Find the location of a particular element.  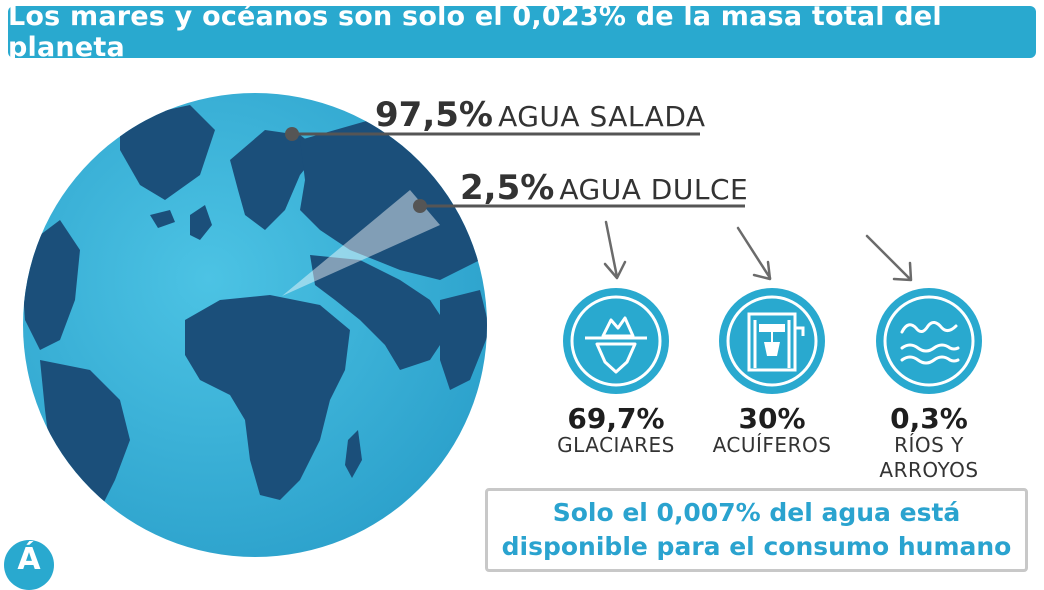

well-icon is located at coordinates (772, 341).